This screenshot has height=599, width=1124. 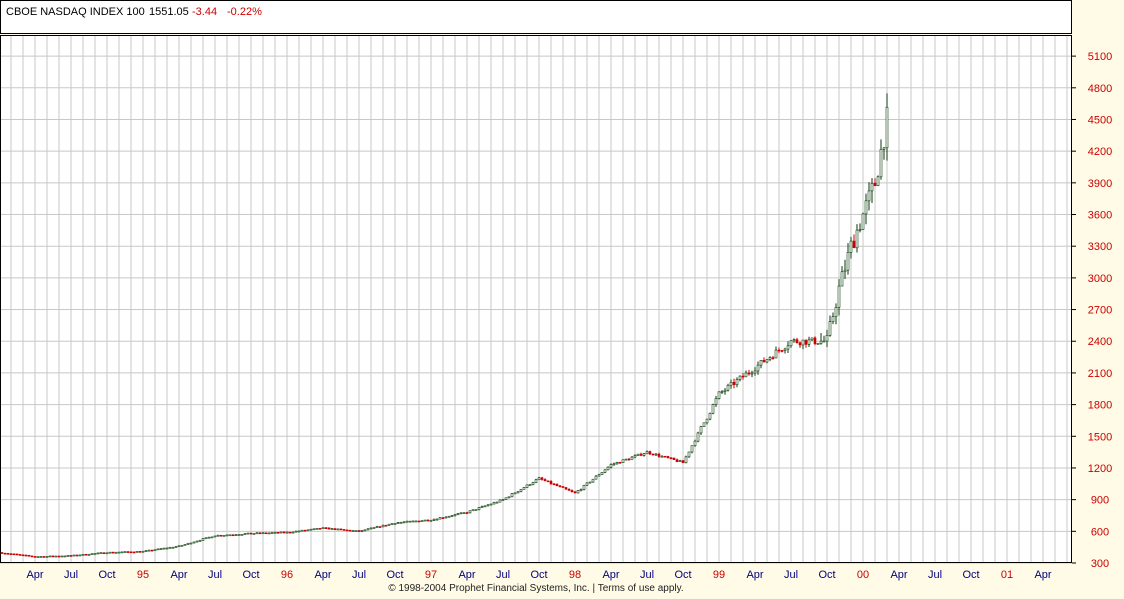 I want to click on y-tick-label: 1500, so click(x=1100, y=437).